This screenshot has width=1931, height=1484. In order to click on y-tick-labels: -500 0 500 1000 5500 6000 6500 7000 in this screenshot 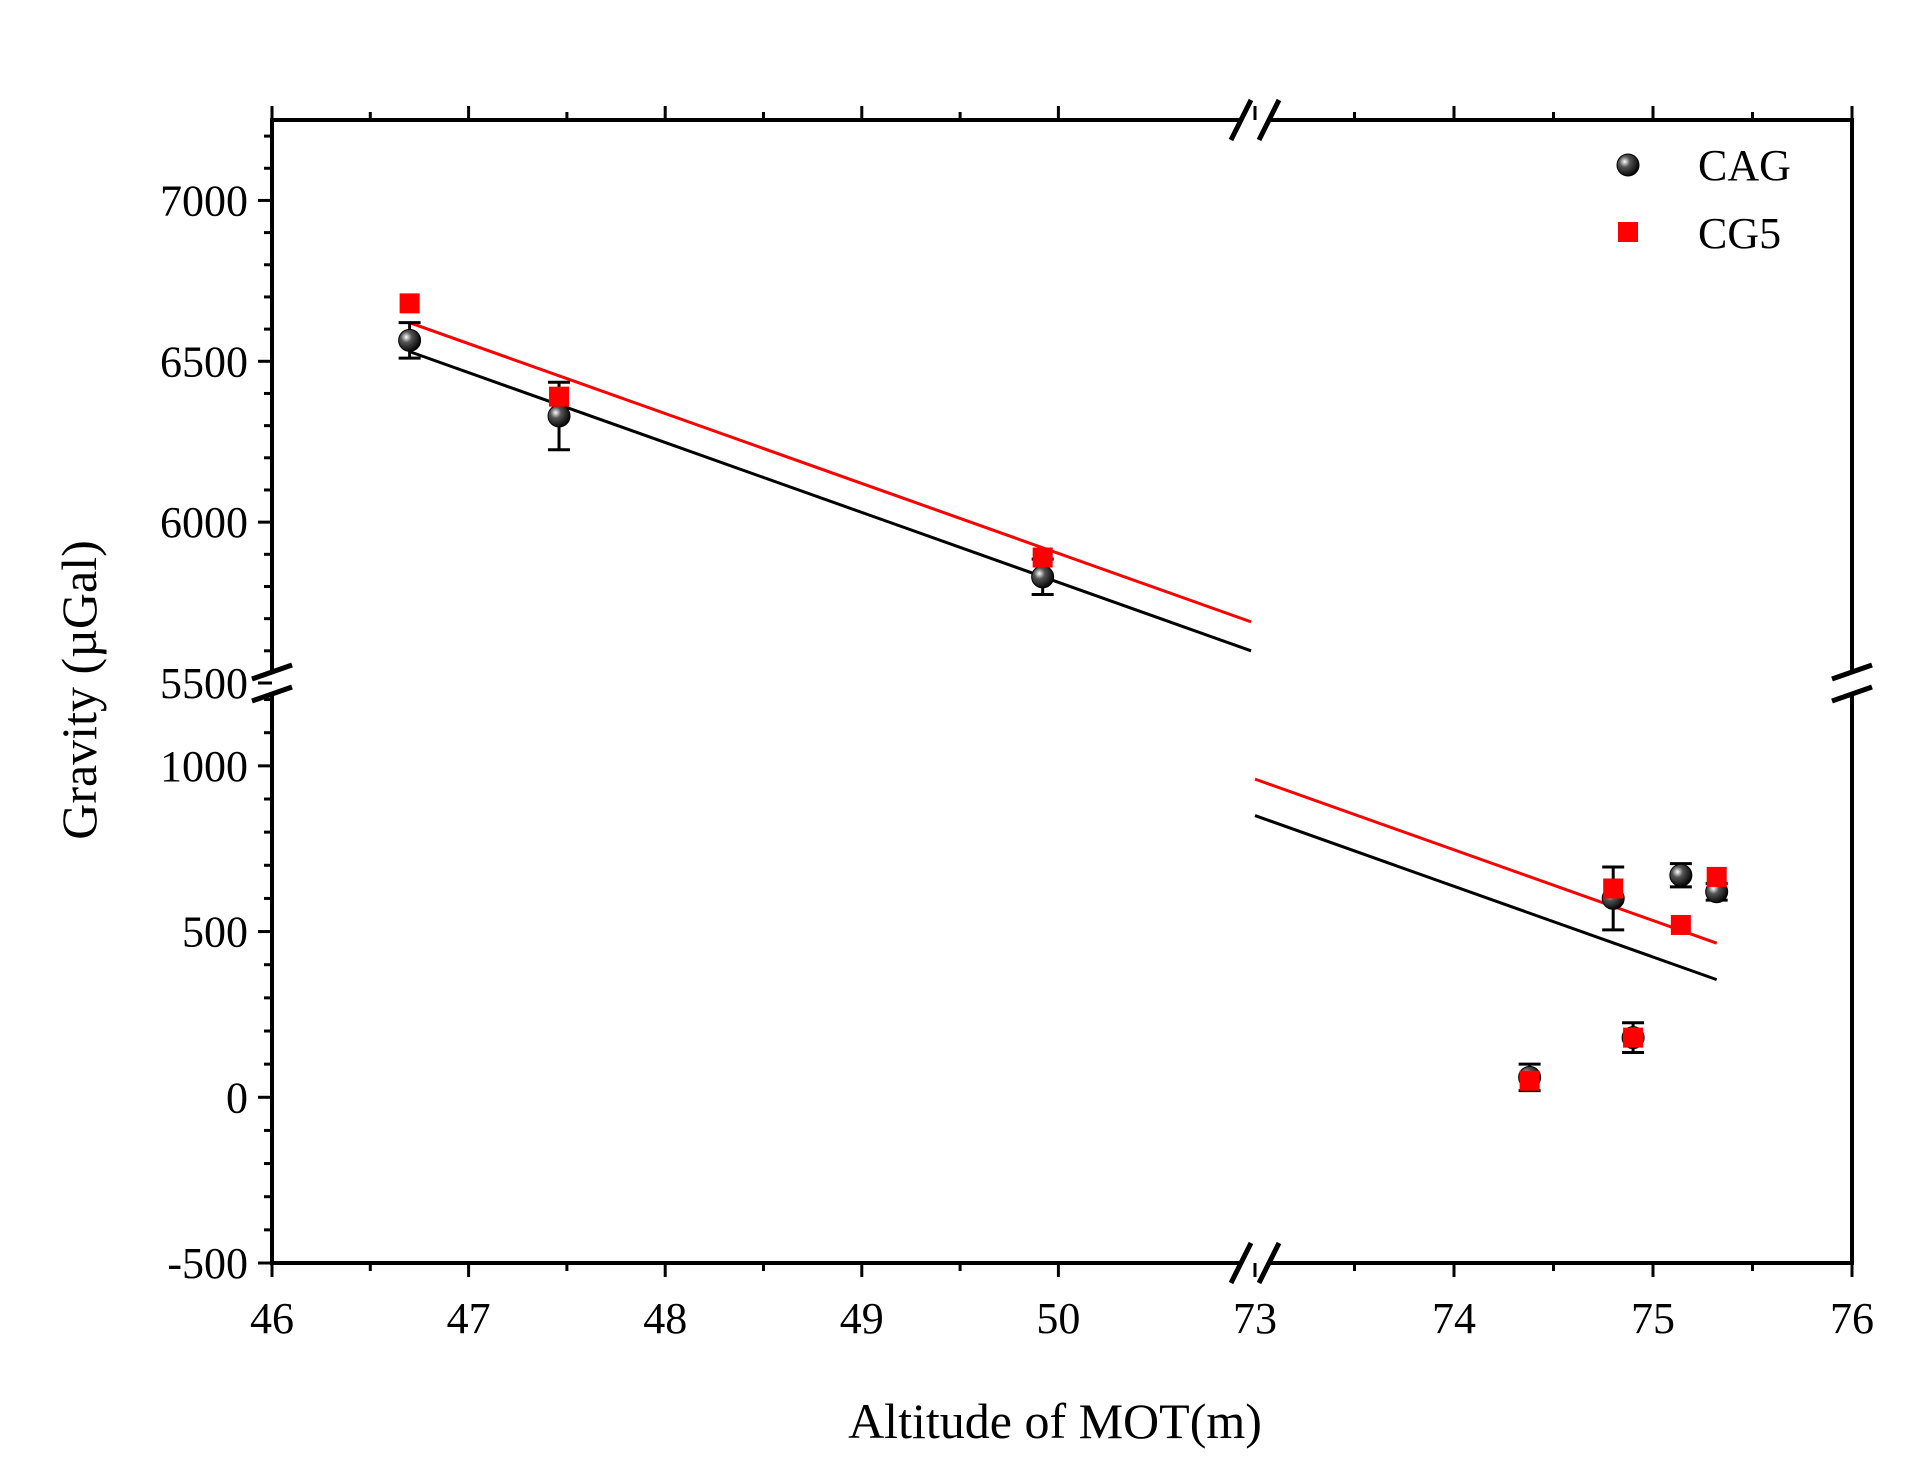, I will do `click(204, 732)`.